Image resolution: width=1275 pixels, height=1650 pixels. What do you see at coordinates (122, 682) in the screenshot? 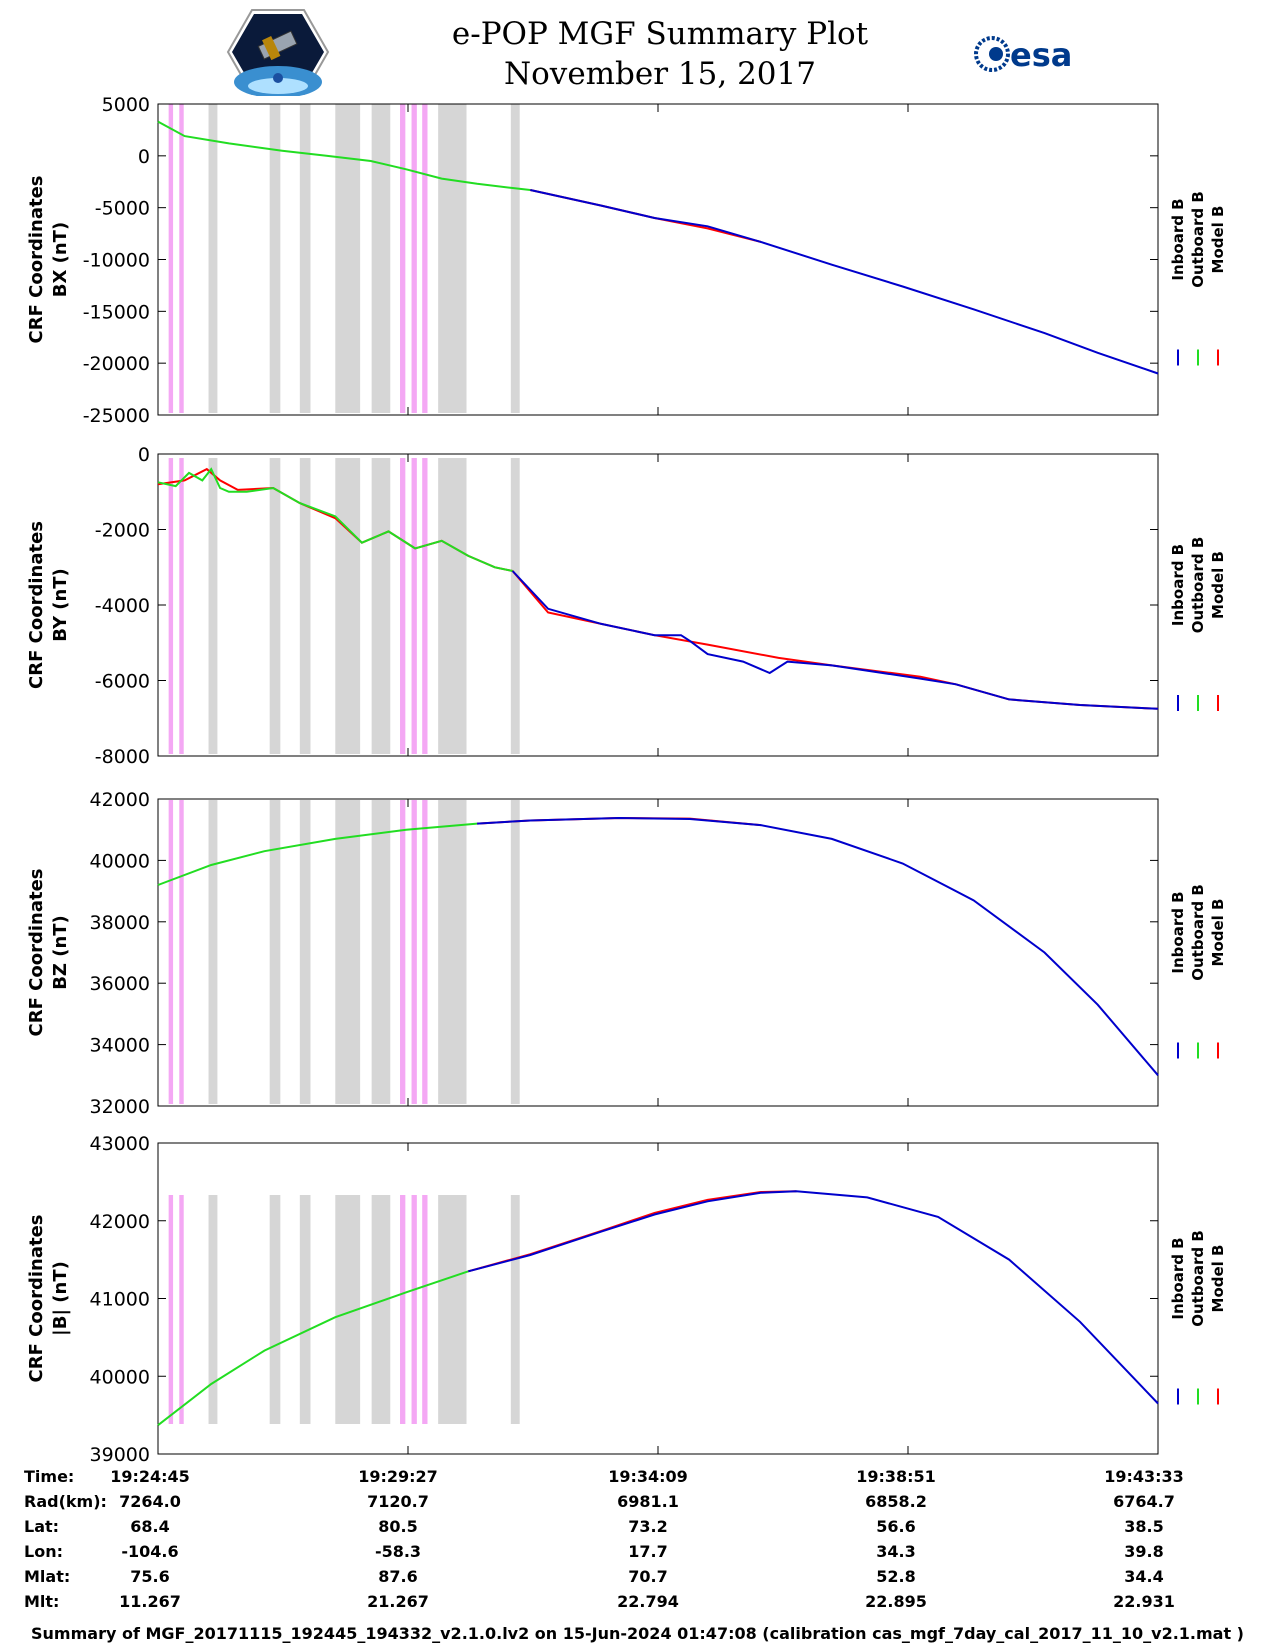
I see `y-tick-label: -6000` at bounding box center [122, 682].